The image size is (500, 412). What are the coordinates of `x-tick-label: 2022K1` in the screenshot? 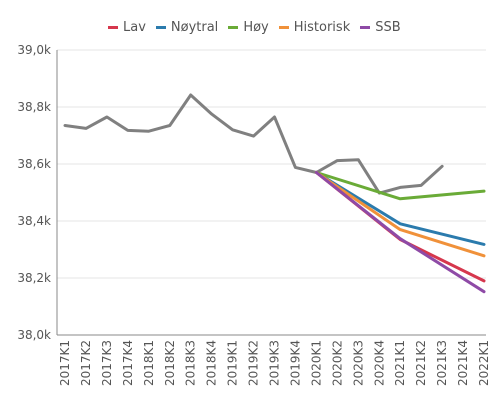 It's located at (484, 363).